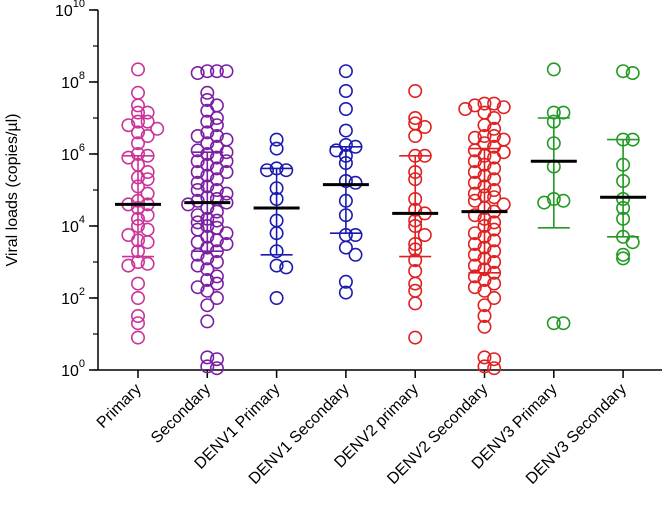  I want to click on y-tick-exponent: 4, so click(82, 220).